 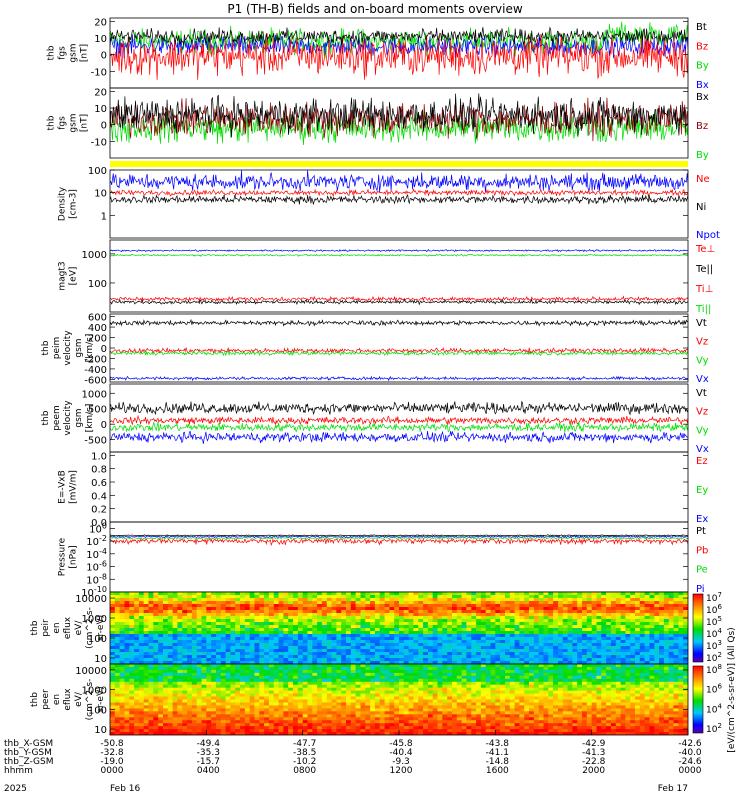 I want to click on y-axis-label: [mV/m], so click(x=74, y=487).